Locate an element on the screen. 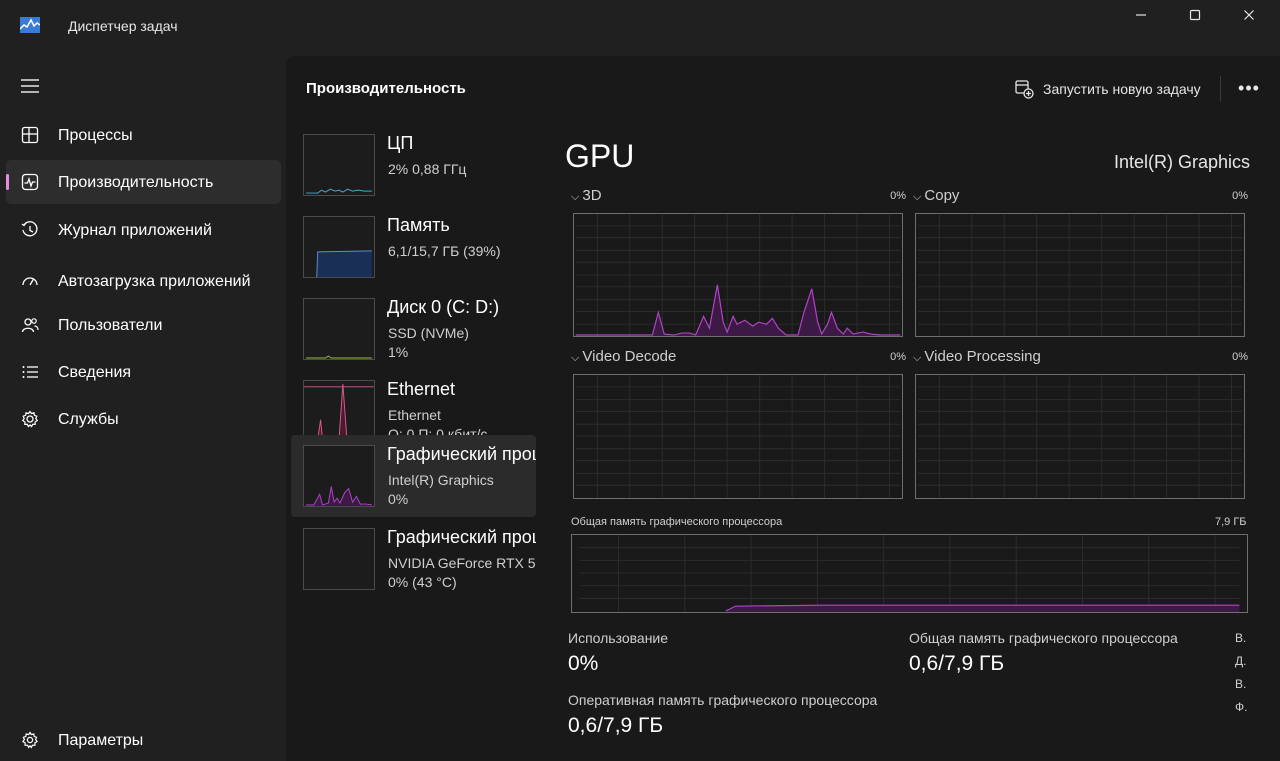 This screenshot has width=1280, height=761. nav-label: Журнал приложений is located at coordinates (135, 230).